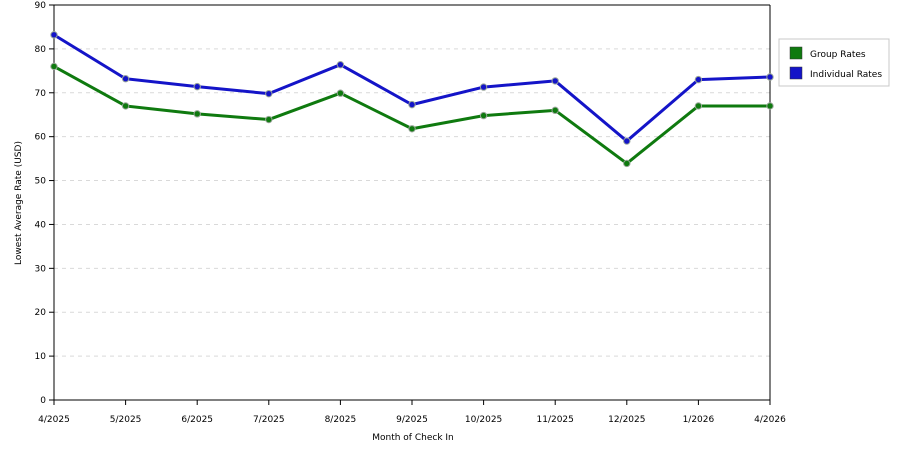  Describe the element at coordinates (555, 420) in the screenshot. I see `x-tick-label: 11/2025` at that location.